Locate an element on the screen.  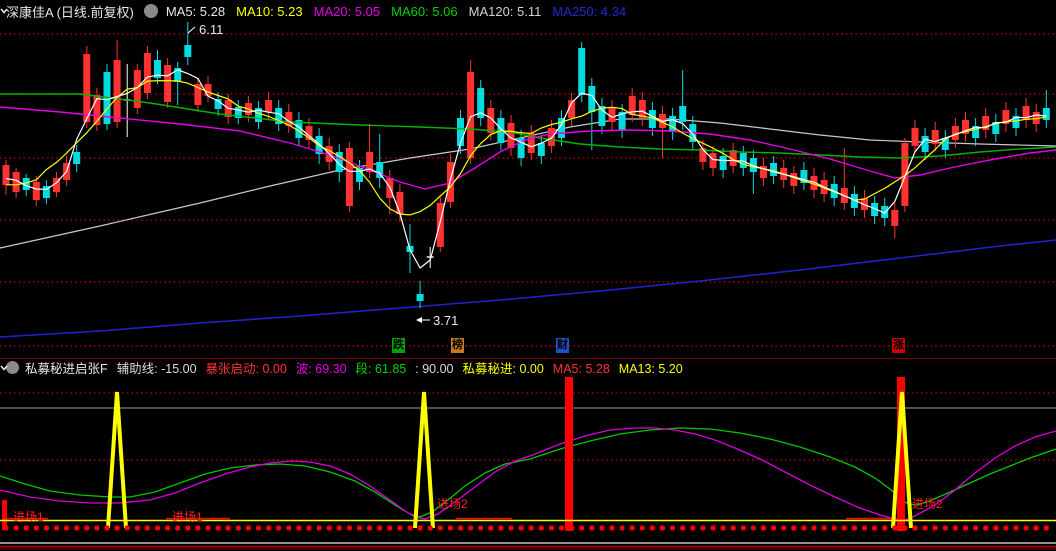
indicator-readout-5: 私募秘进: 0.00 is located at coordinates (503, 369).